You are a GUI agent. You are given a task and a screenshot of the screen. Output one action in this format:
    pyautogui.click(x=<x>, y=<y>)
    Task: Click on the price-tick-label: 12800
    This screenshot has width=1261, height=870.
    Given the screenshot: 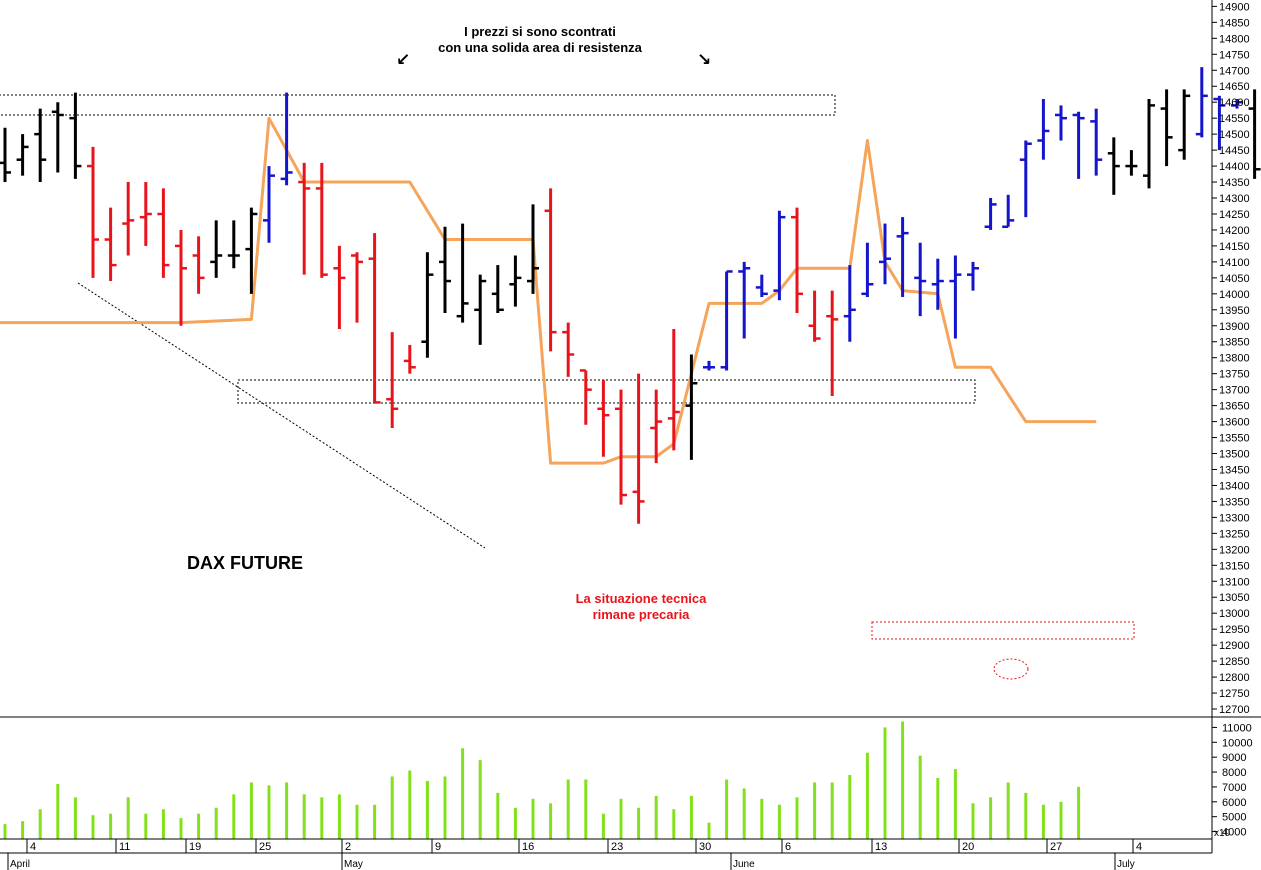 What is the action you would take?
    pyautogui.click(x=1234, y=678)
    